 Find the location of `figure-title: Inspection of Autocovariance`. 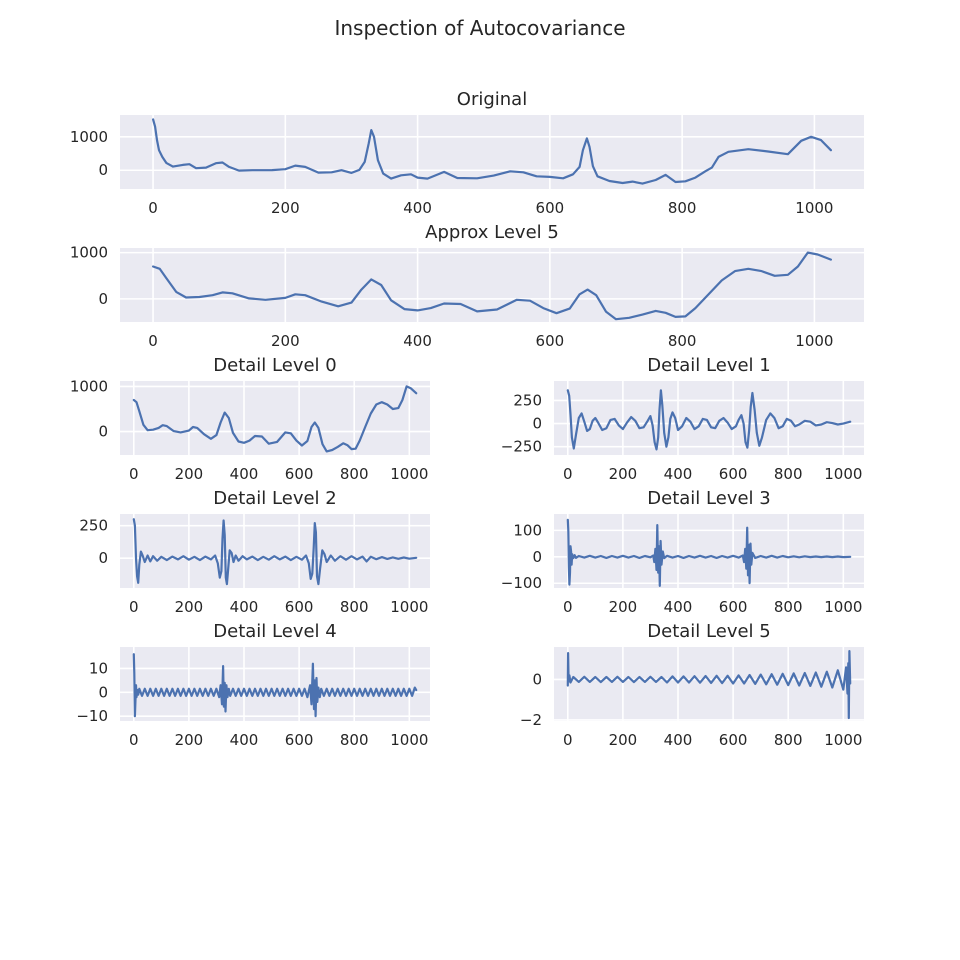

figure-title: Inspection of Autocovariance is located at coordinates (479, 28).